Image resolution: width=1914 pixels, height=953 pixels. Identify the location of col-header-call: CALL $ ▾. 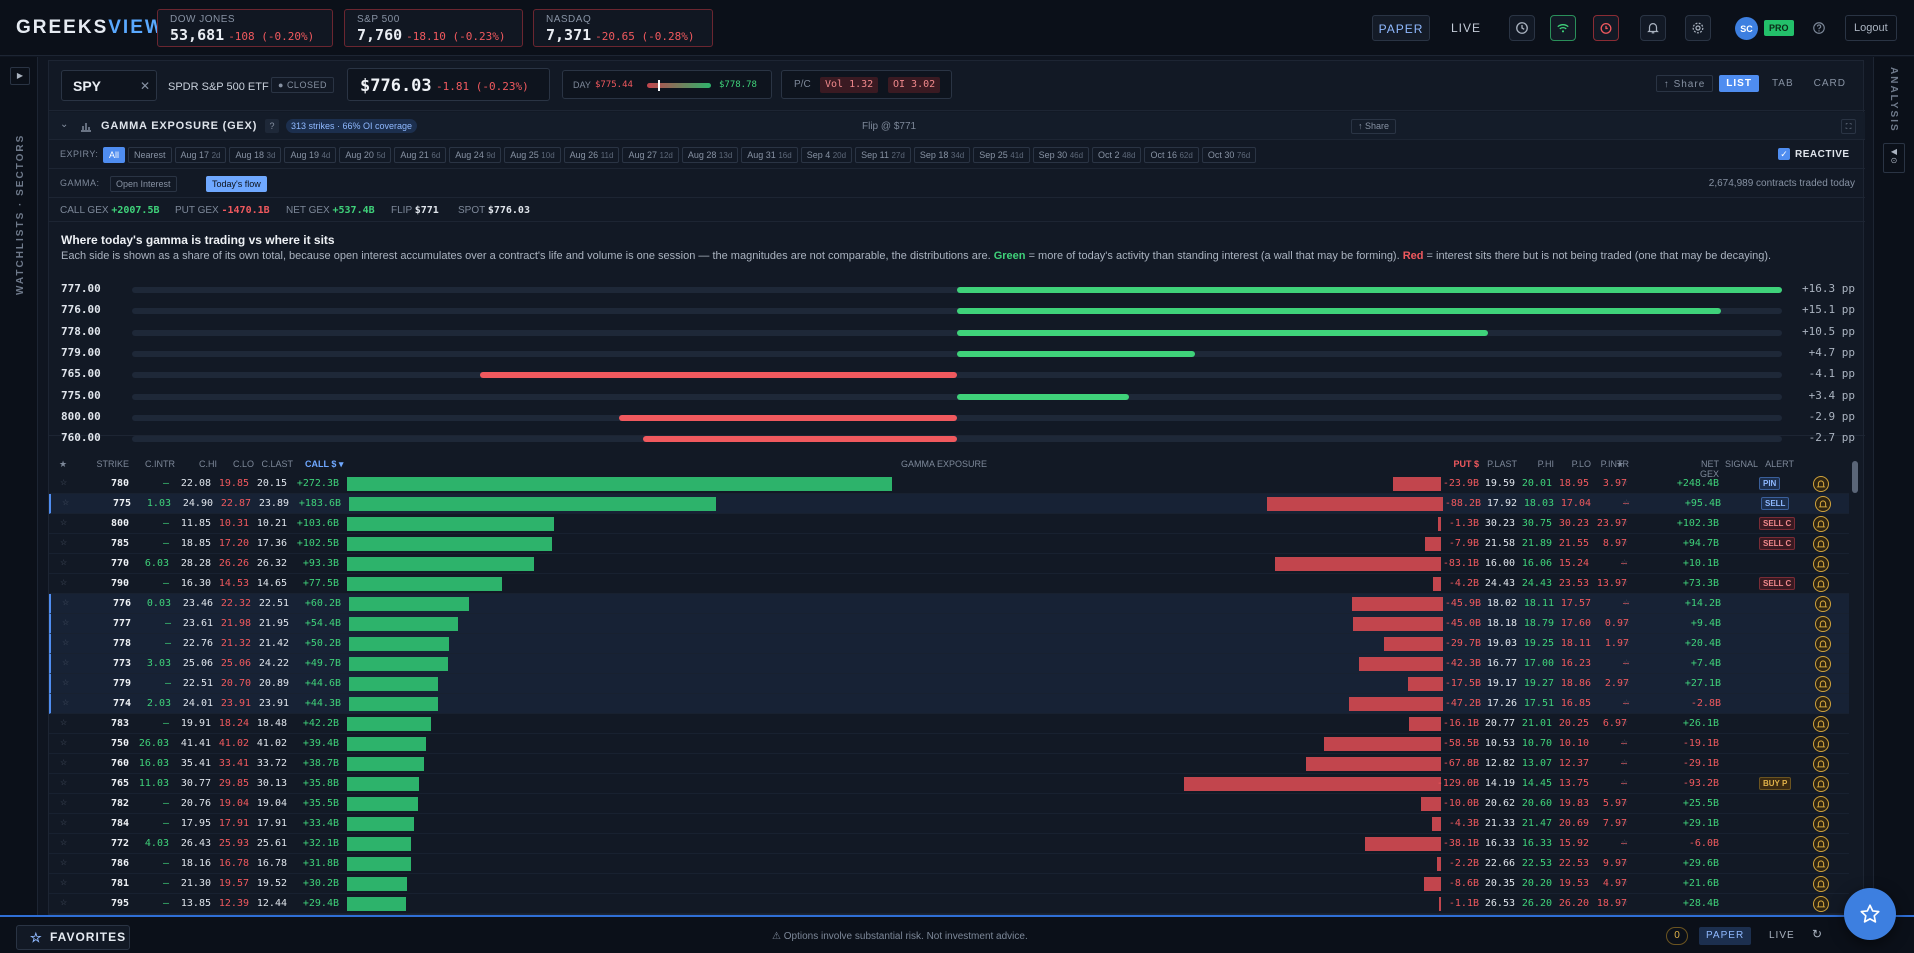
(324, 464).